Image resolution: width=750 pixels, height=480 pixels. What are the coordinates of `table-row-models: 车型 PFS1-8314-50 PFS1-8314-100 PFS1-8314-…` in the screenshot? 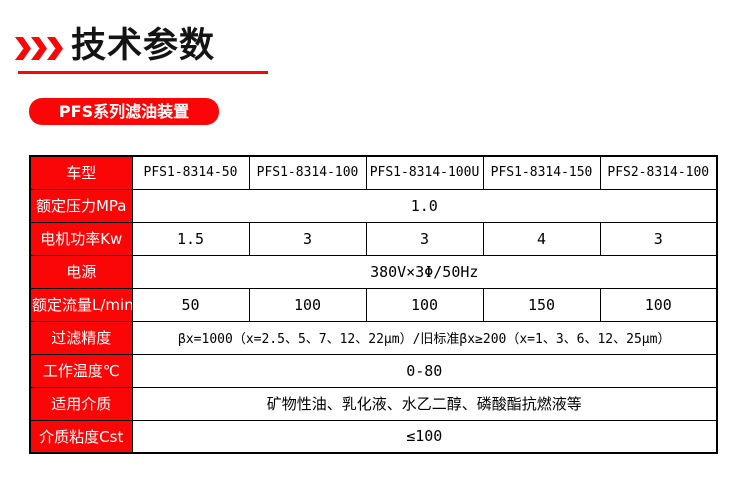 It's located at (373, 172).